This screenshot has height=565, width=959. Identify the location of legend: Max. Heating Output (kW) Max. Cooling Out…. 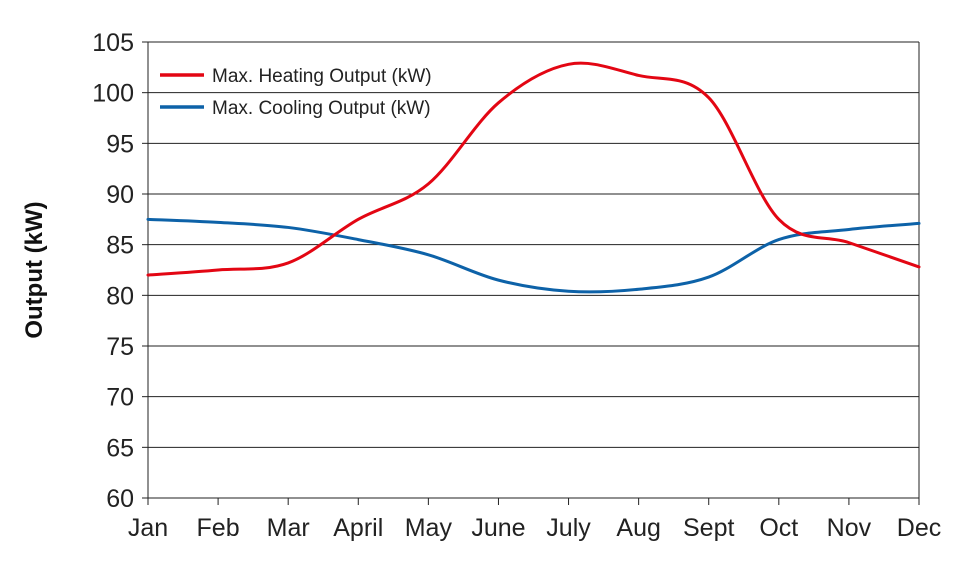
(312, 92).